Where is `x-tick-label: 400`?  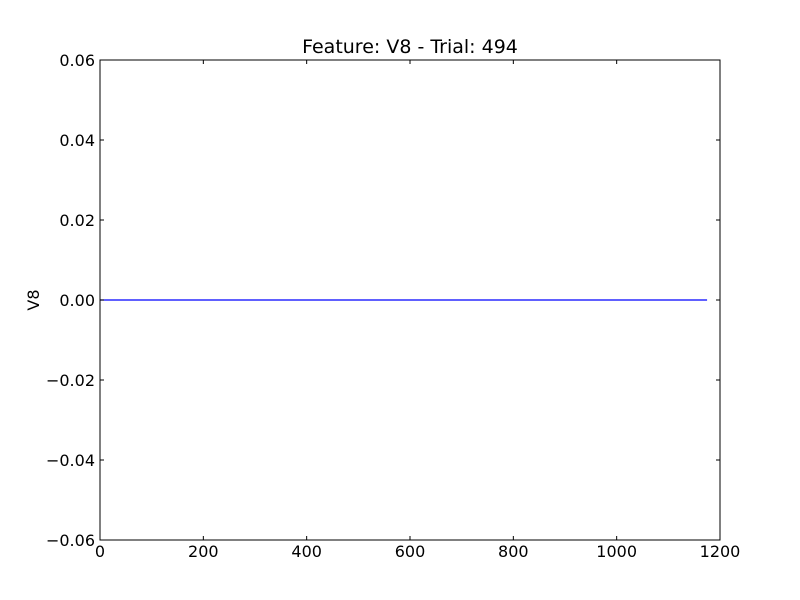 x-tick-label: 400 is located at coordinates (306, 551).